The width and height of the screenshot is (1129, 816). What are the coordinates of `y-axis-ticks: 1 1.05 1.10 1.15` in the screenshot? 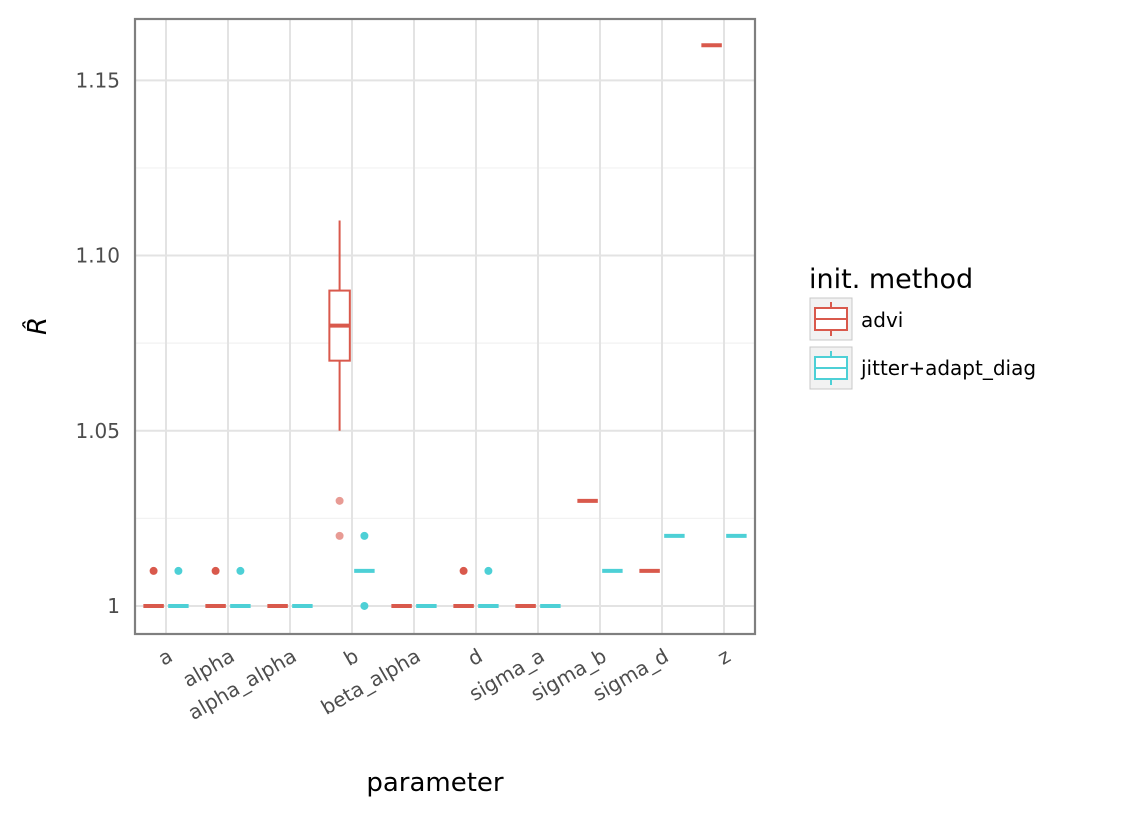 It's located at (97, 343).